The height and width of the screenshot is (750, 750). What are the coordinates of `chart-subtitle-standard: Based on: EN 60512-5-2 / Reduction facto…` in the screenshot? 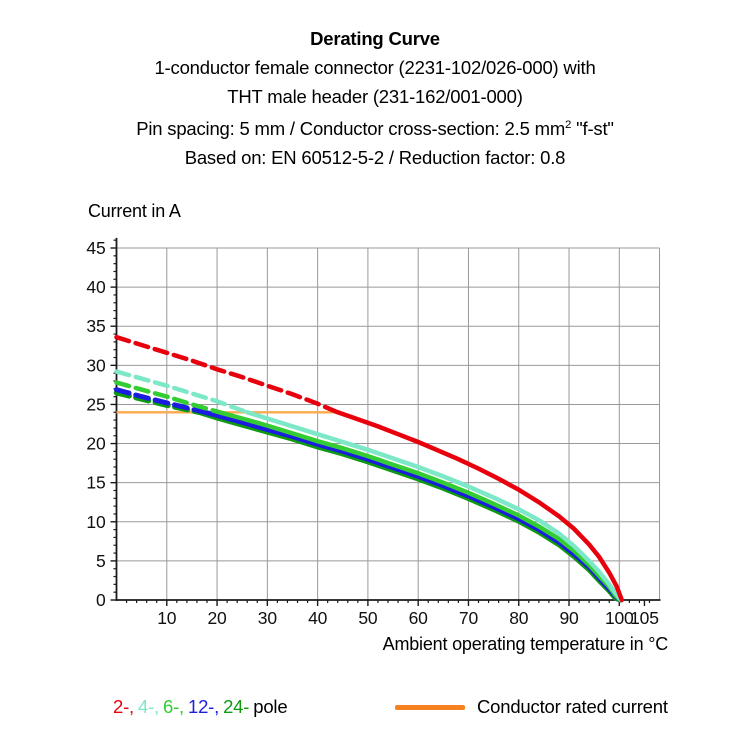 It's located at (375, 158).